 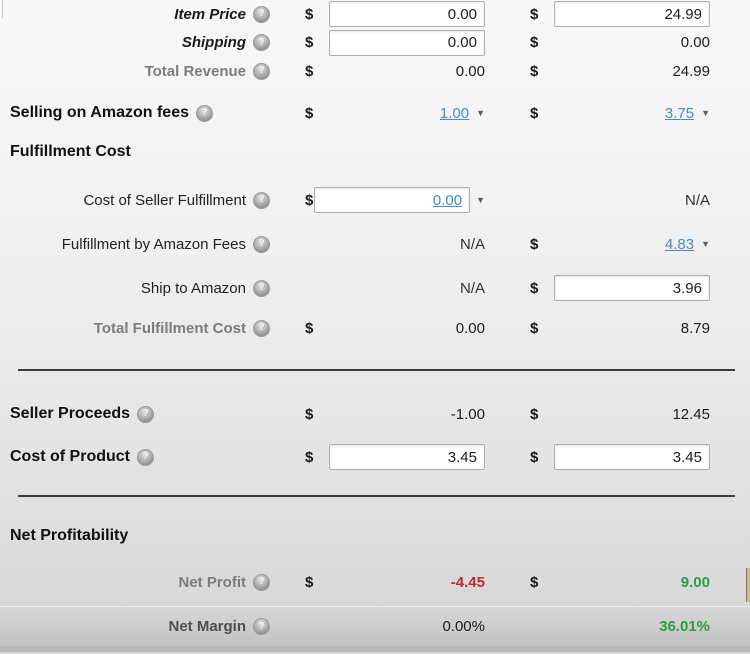 I want to click on net-margin-value-seller: 0.00%, so click(x=463, y=626).